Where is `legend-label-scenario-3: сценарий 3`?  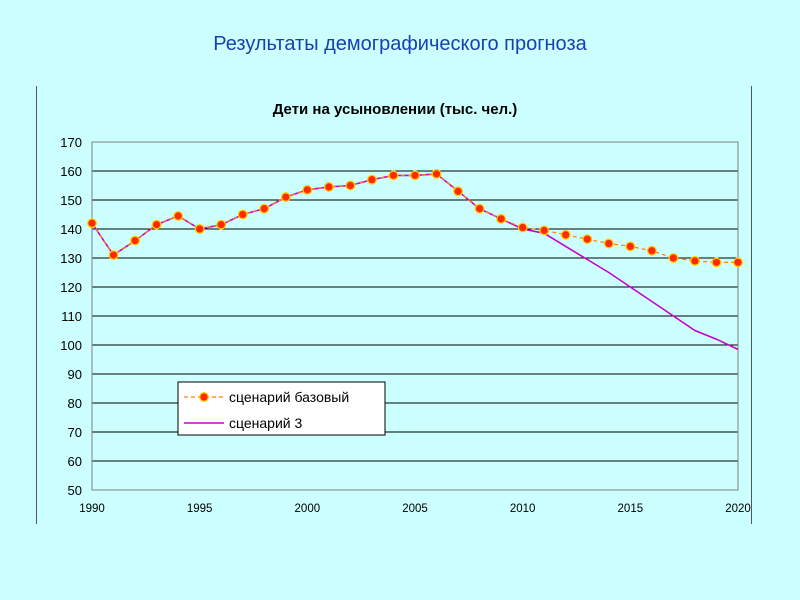
legend-label-scenario-3: сценарий 3 is located at coordinates (265, 423).